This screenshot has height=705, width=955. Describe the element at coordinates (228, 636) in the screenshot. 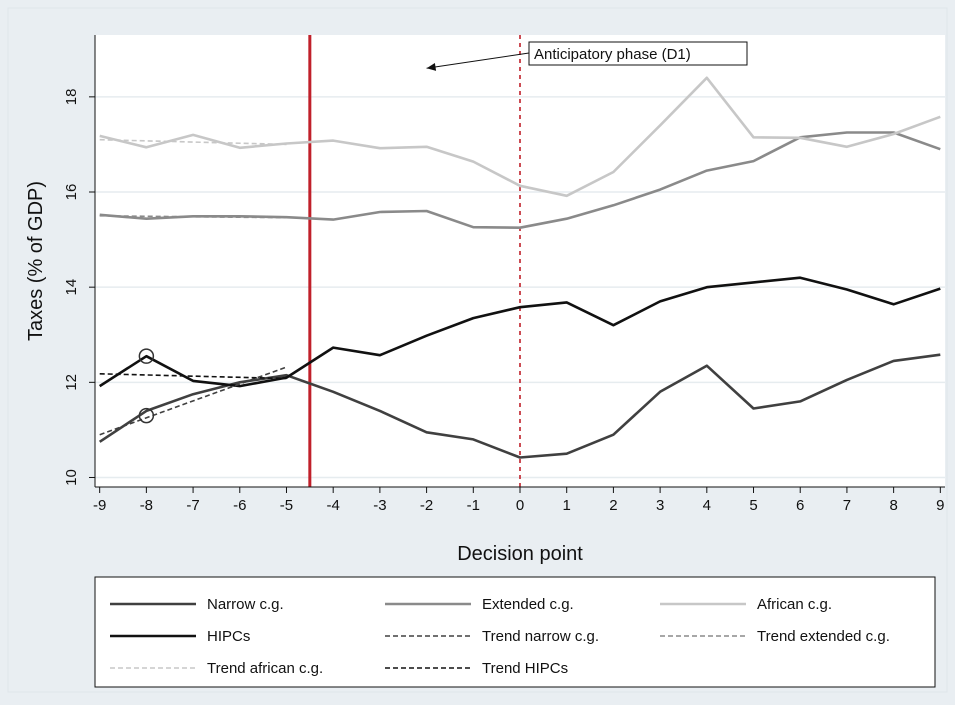

I see `legend-label: HIPCs` at that location.